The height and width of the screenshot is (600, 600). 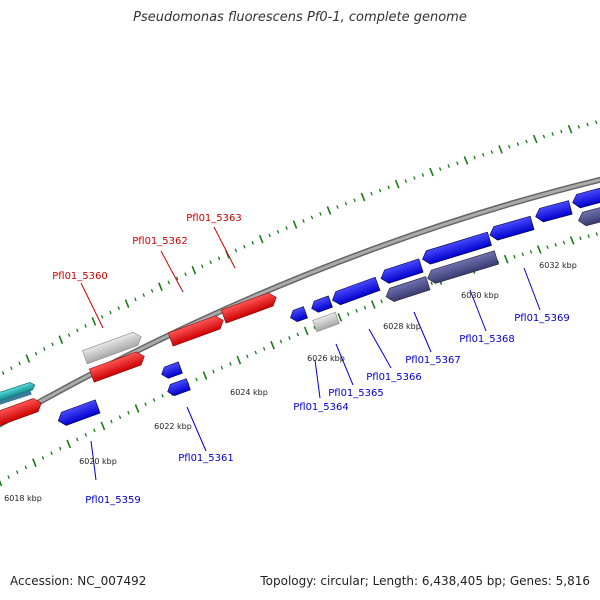 I want to click on gene-label-pfl01-5362: Pfl01_5362, so click(x=160, y=241).